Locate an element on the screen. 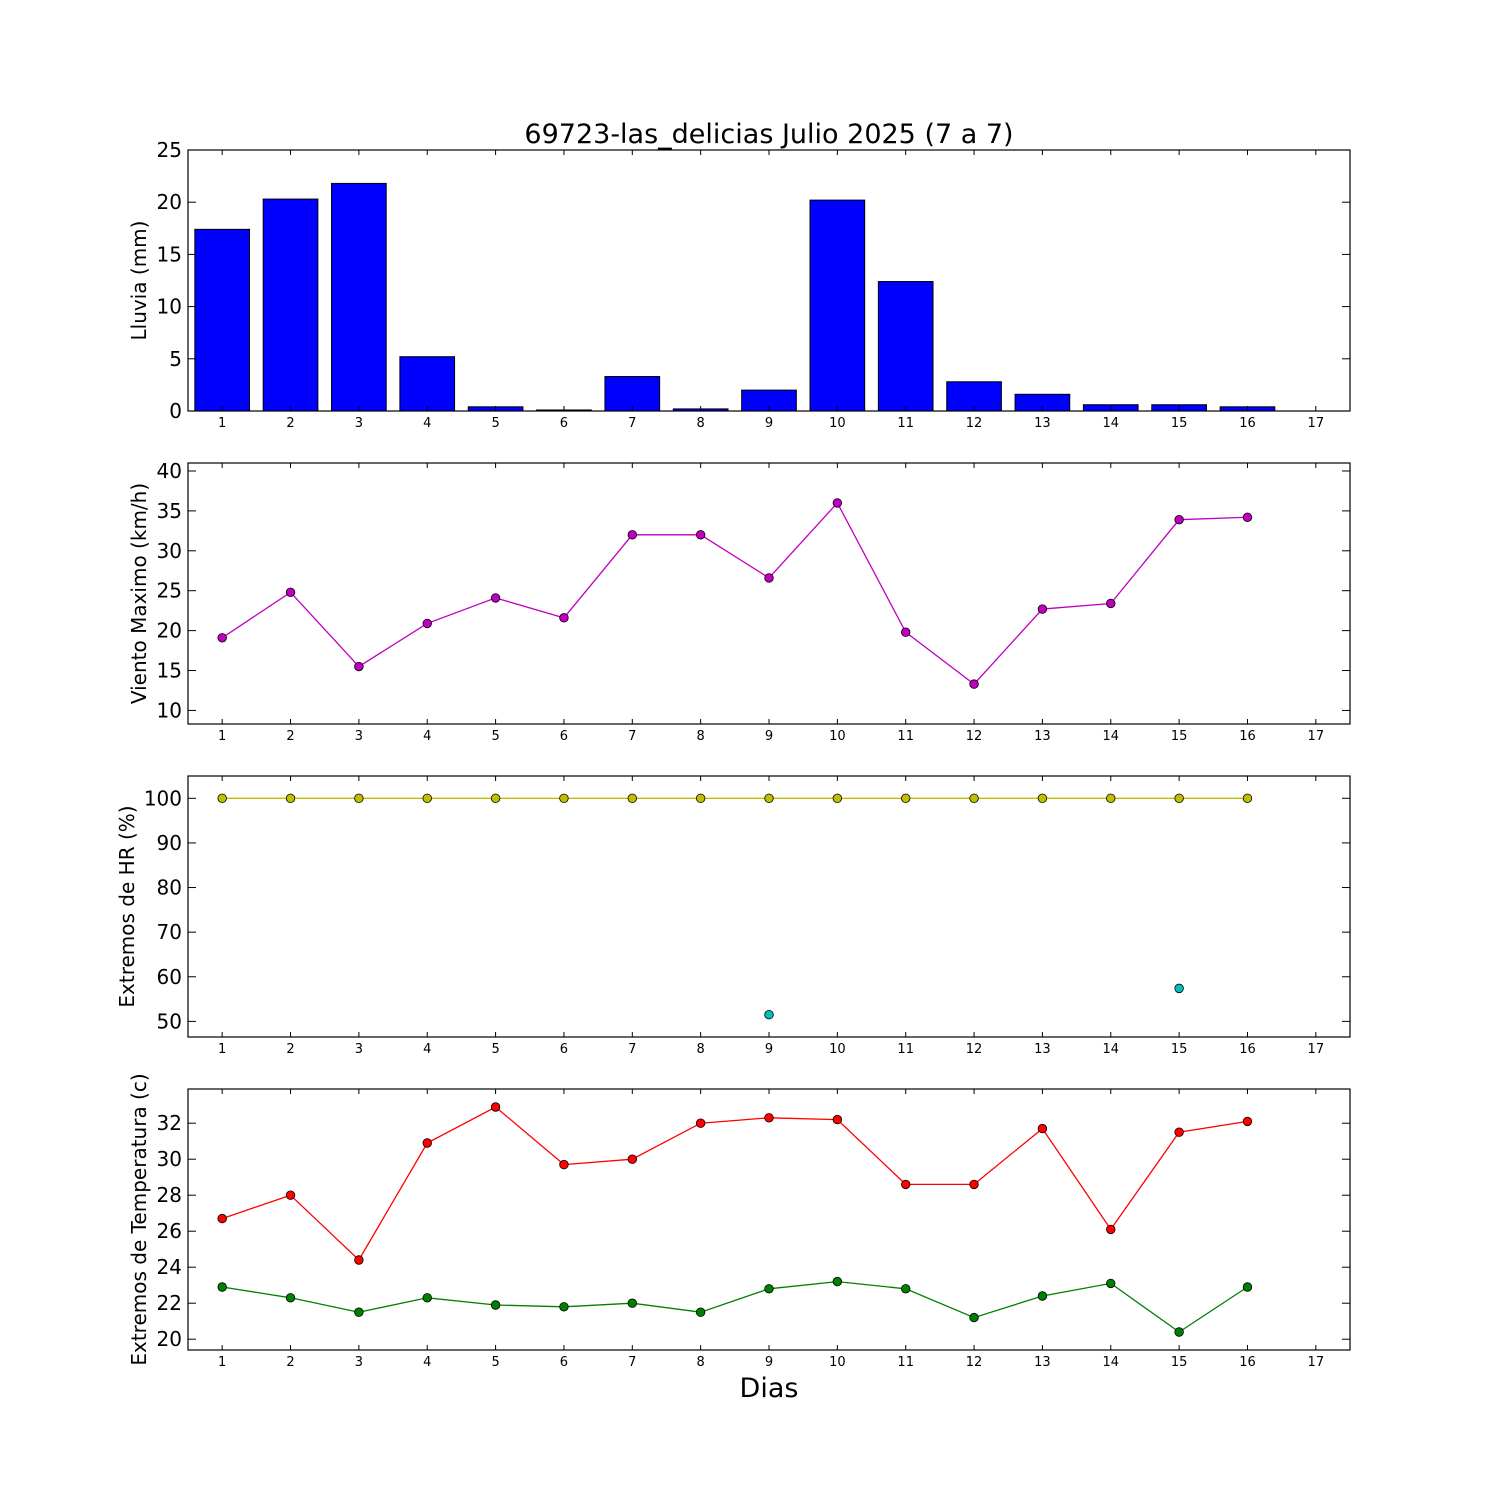 This screenshot has width=1500, height=1500. y-axis-label-temperatura: Extremos de Temperatura (c) is located at coordinates (139, 1219).